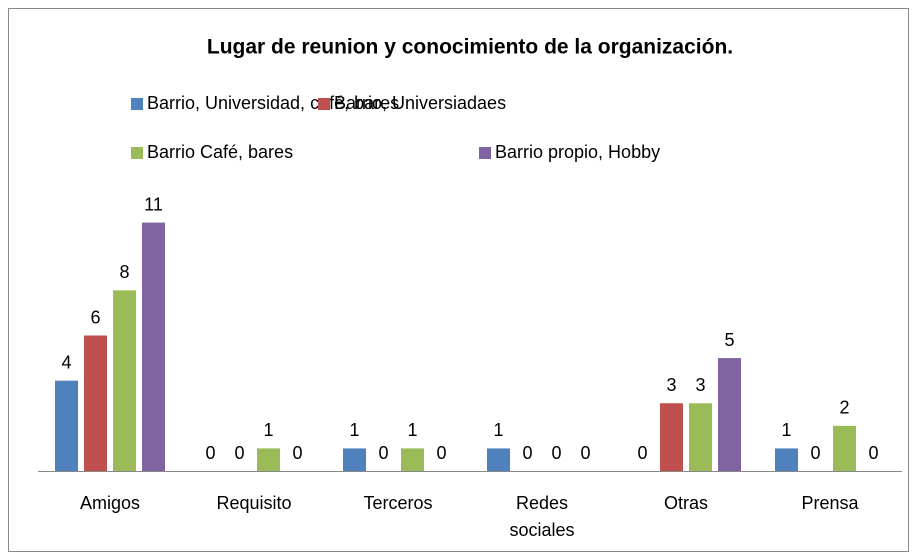 This screenshot has height=560, width=917. I want to click on x-tick-label: Requisito, so click(253, 503).